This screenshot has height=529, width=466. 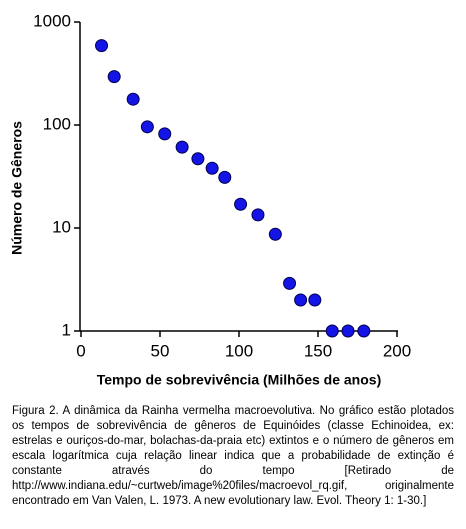 What do you see at coordinates (66, 329) in the screenshot?
I see `y-tick-label: 1` at bounding box center [66, 329].